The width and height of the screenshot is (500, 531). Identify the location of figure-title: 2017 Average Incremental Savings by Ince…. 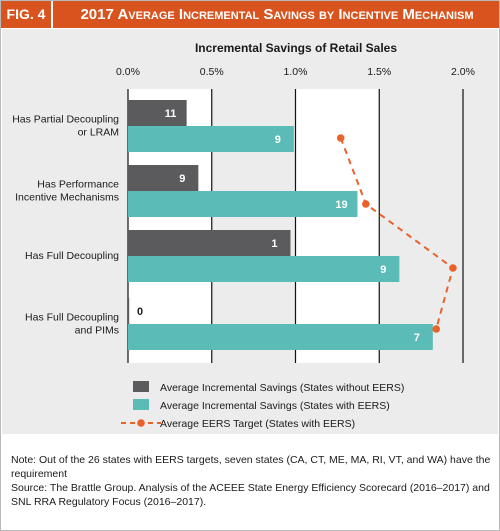
(277, 14).